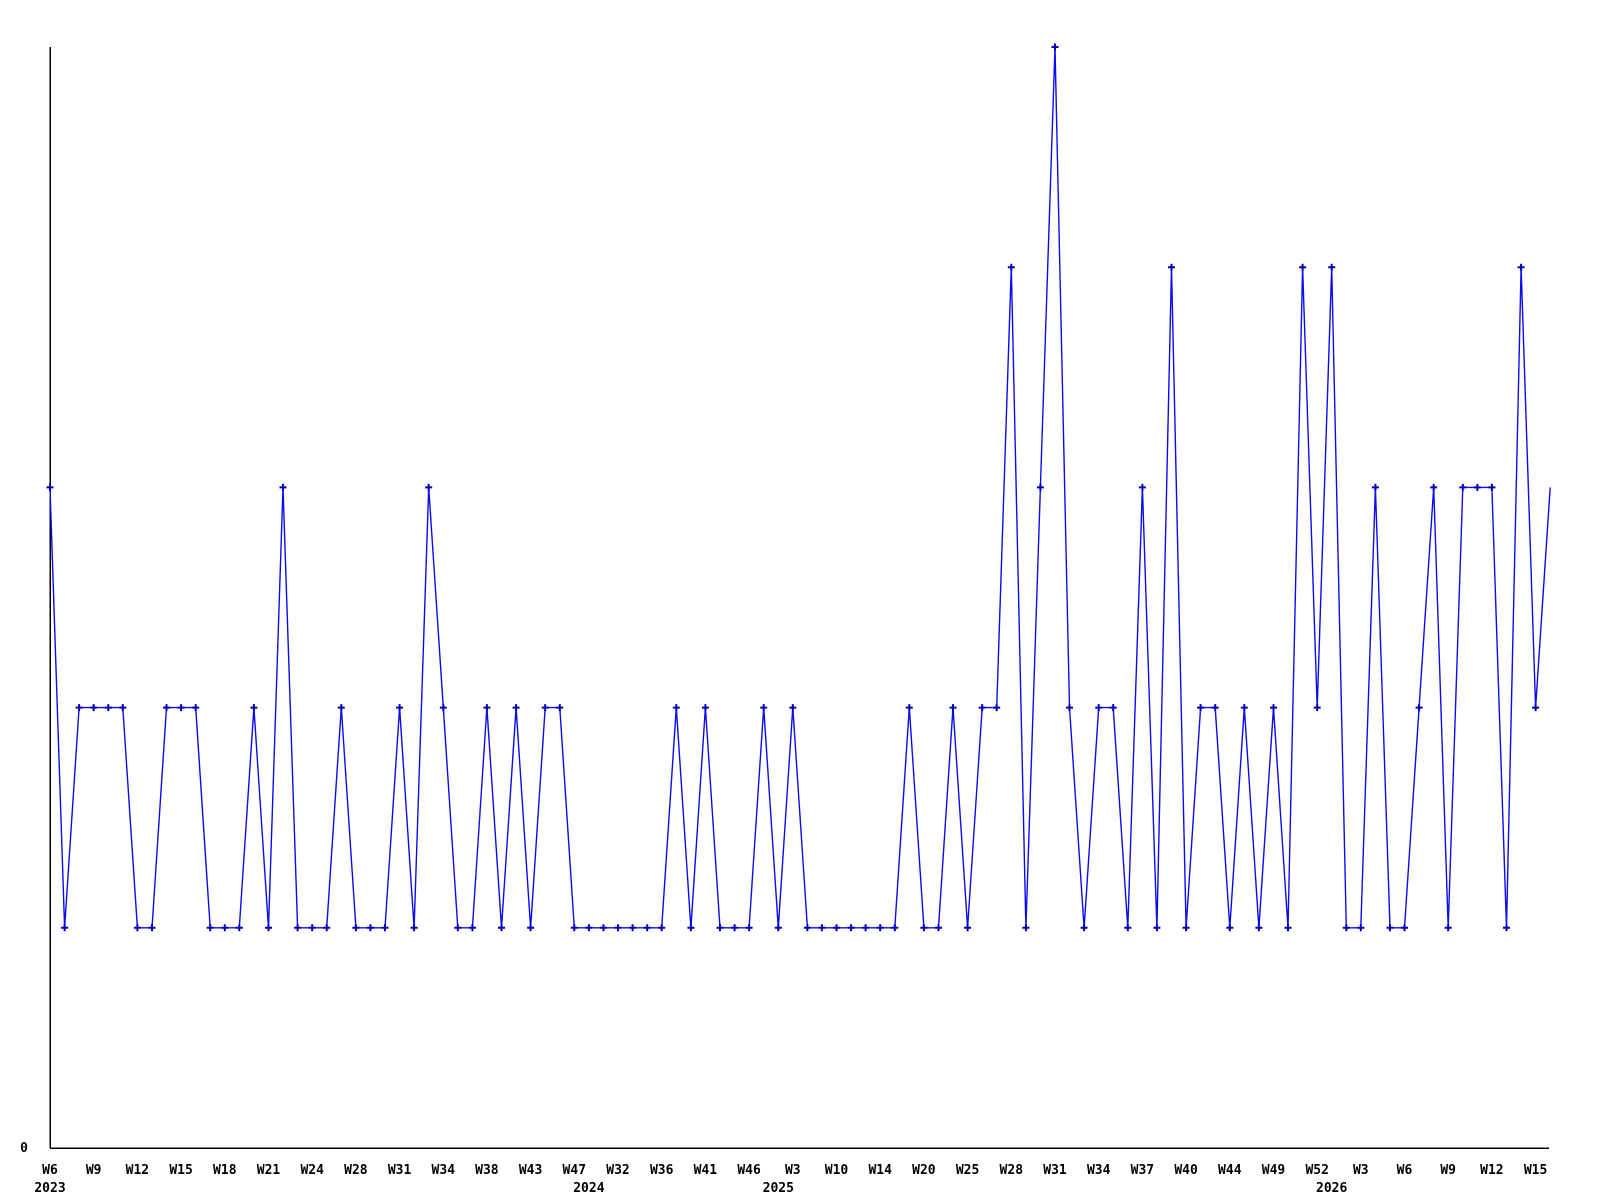 This screenshot has height=1200, width=1600. What do you see at coordinates (225, 1170) in the screenshot?
I see `x-tick-label: W18` at bounding box center [225, 1170].